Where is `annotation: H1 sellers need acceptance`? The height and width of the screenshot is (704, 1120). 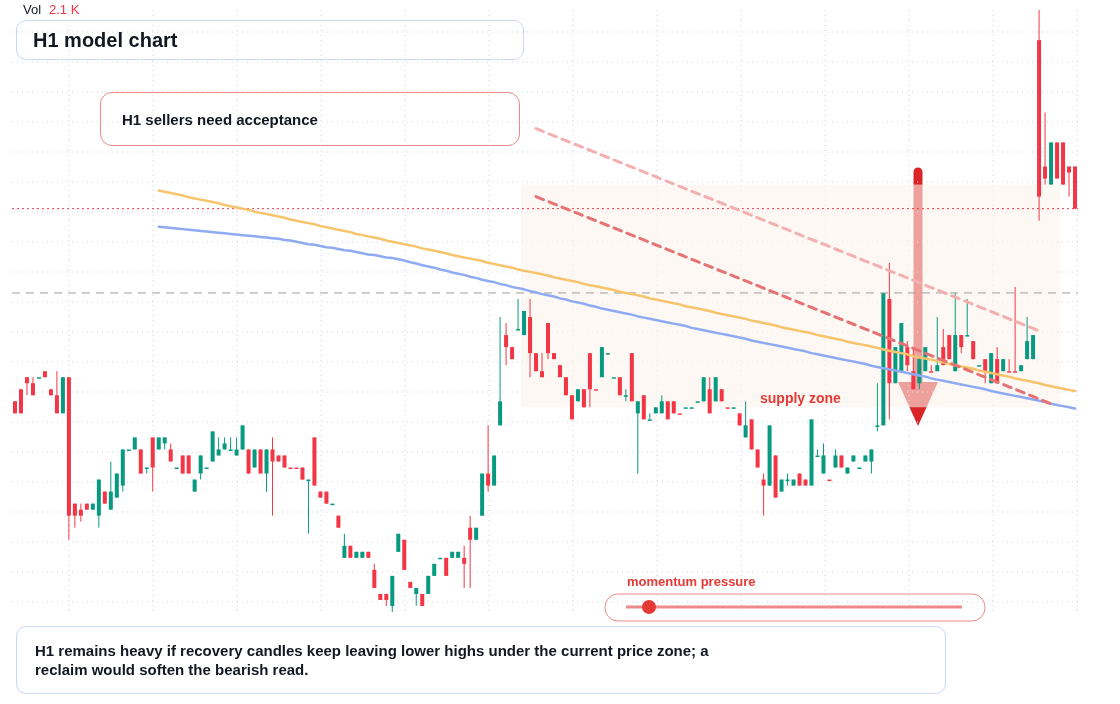 annotation: H1 sellers need acceptance is located at coordinates (310, 119).